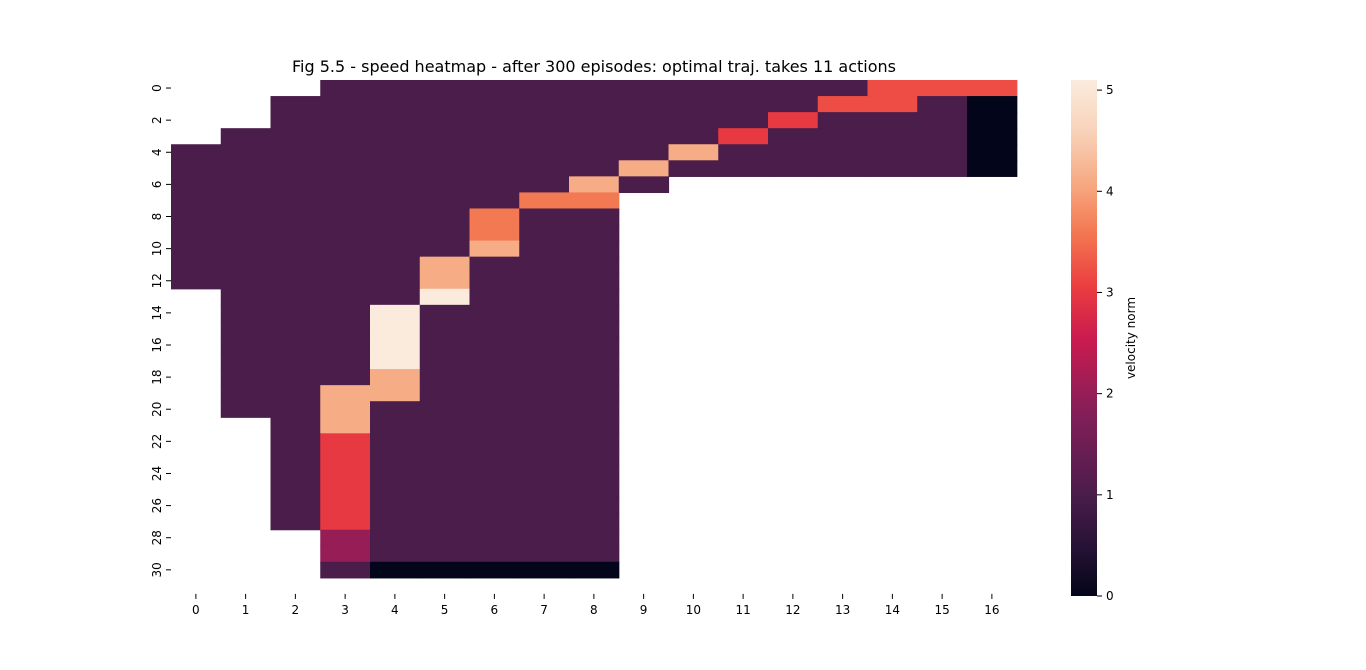 The width and height of the screenshot is (1366, 670). What do you see at coordinates (743, 136) in the screenshot?
I see `heatmap-cell-r3-c11` at bounding box center [743, 136].